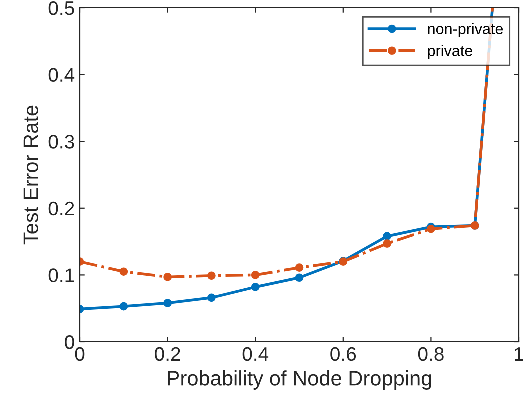 Image resolution: width=532 pixels, height=408 pixels. Describe the element at coordinates (167, 354) in the screenshot. I see `x-tick-label: 0.2` at that location.